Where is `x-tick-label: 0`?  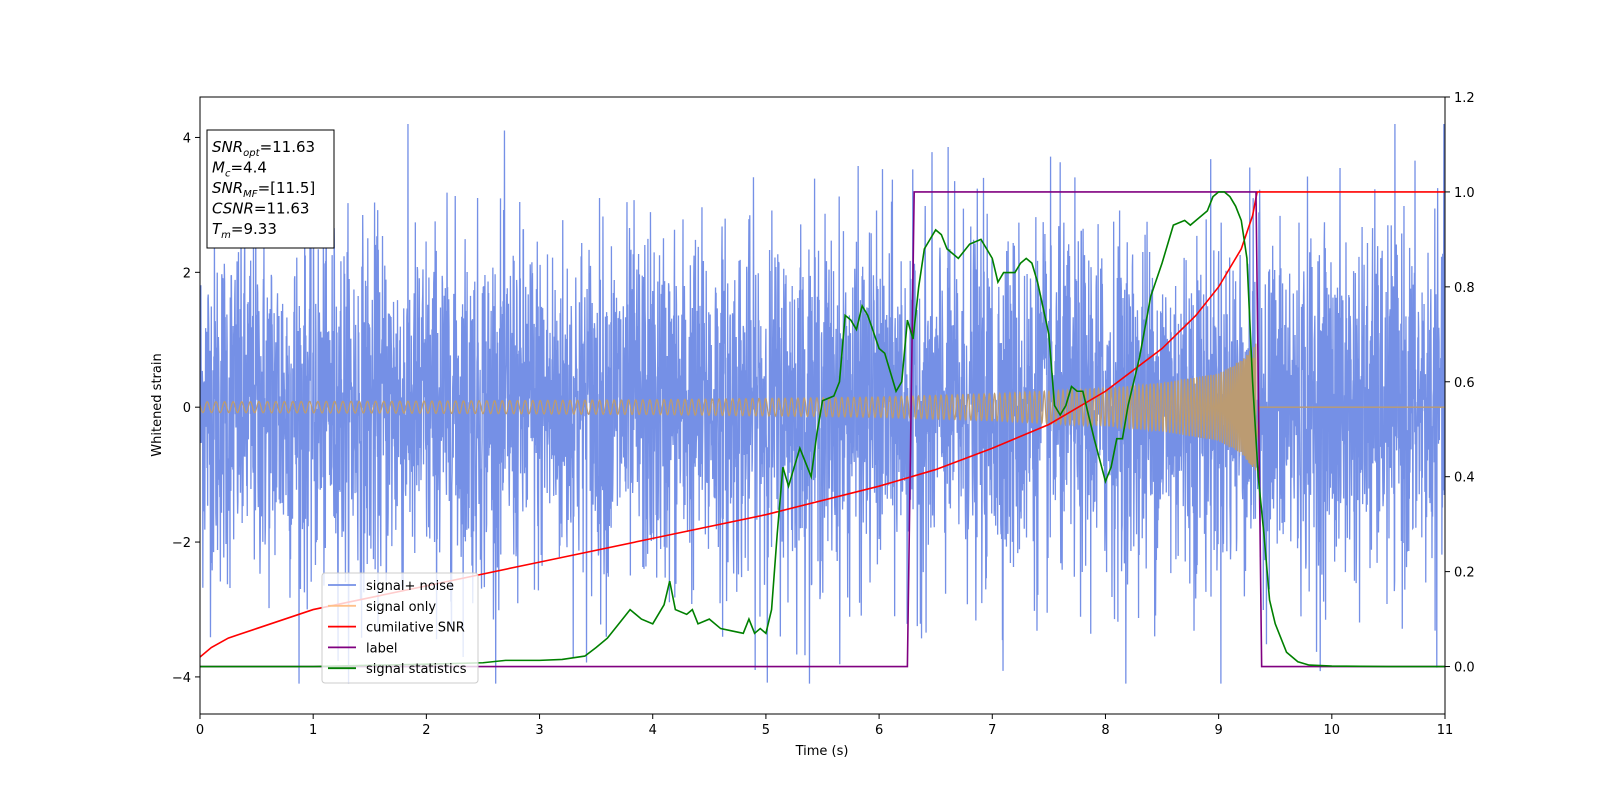
x-tick-label: 0 is located at coordinates (200, 730).